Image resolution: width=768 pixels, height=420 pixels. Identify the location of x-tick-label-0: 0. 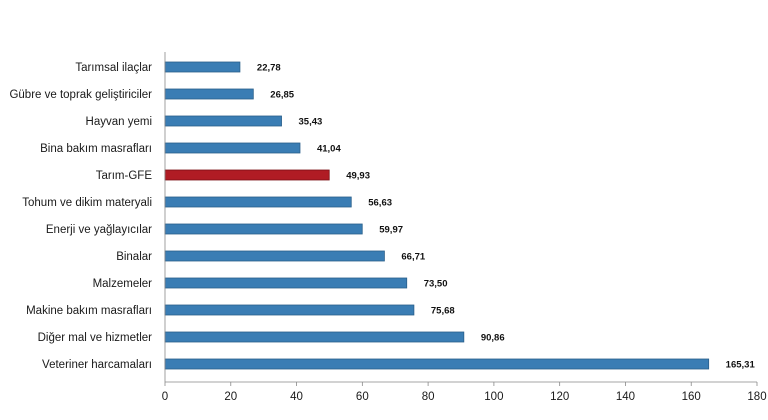
(165, 397).